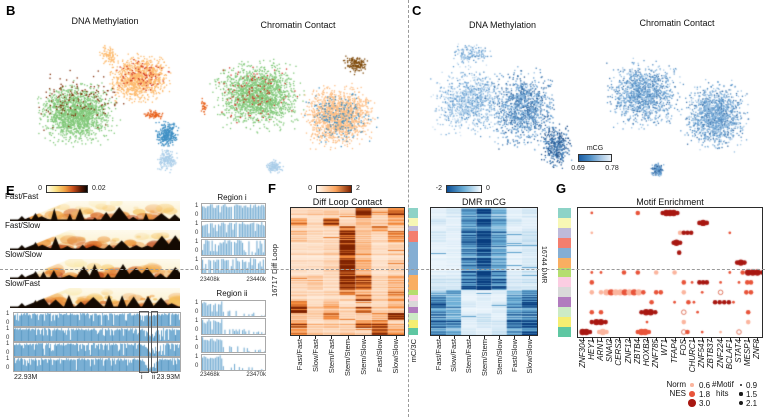  I want to click on g-gene-label: HOXB2, so click(646, 353).